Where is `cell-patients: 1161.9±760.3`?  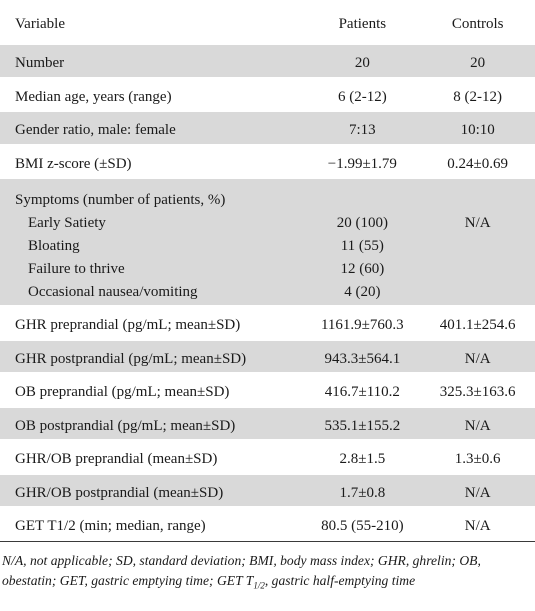
cell-patients: 1161.9±760.3 is located at coordinates (362, 325).